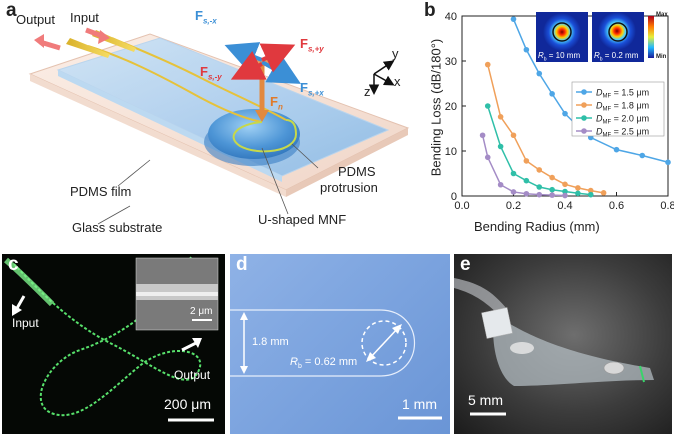 This screenshot has height=435, width=674. Describe the element at coordinates (270, 342) in the screenshot. I see `label-width-d: 1.8 mm` at that location.